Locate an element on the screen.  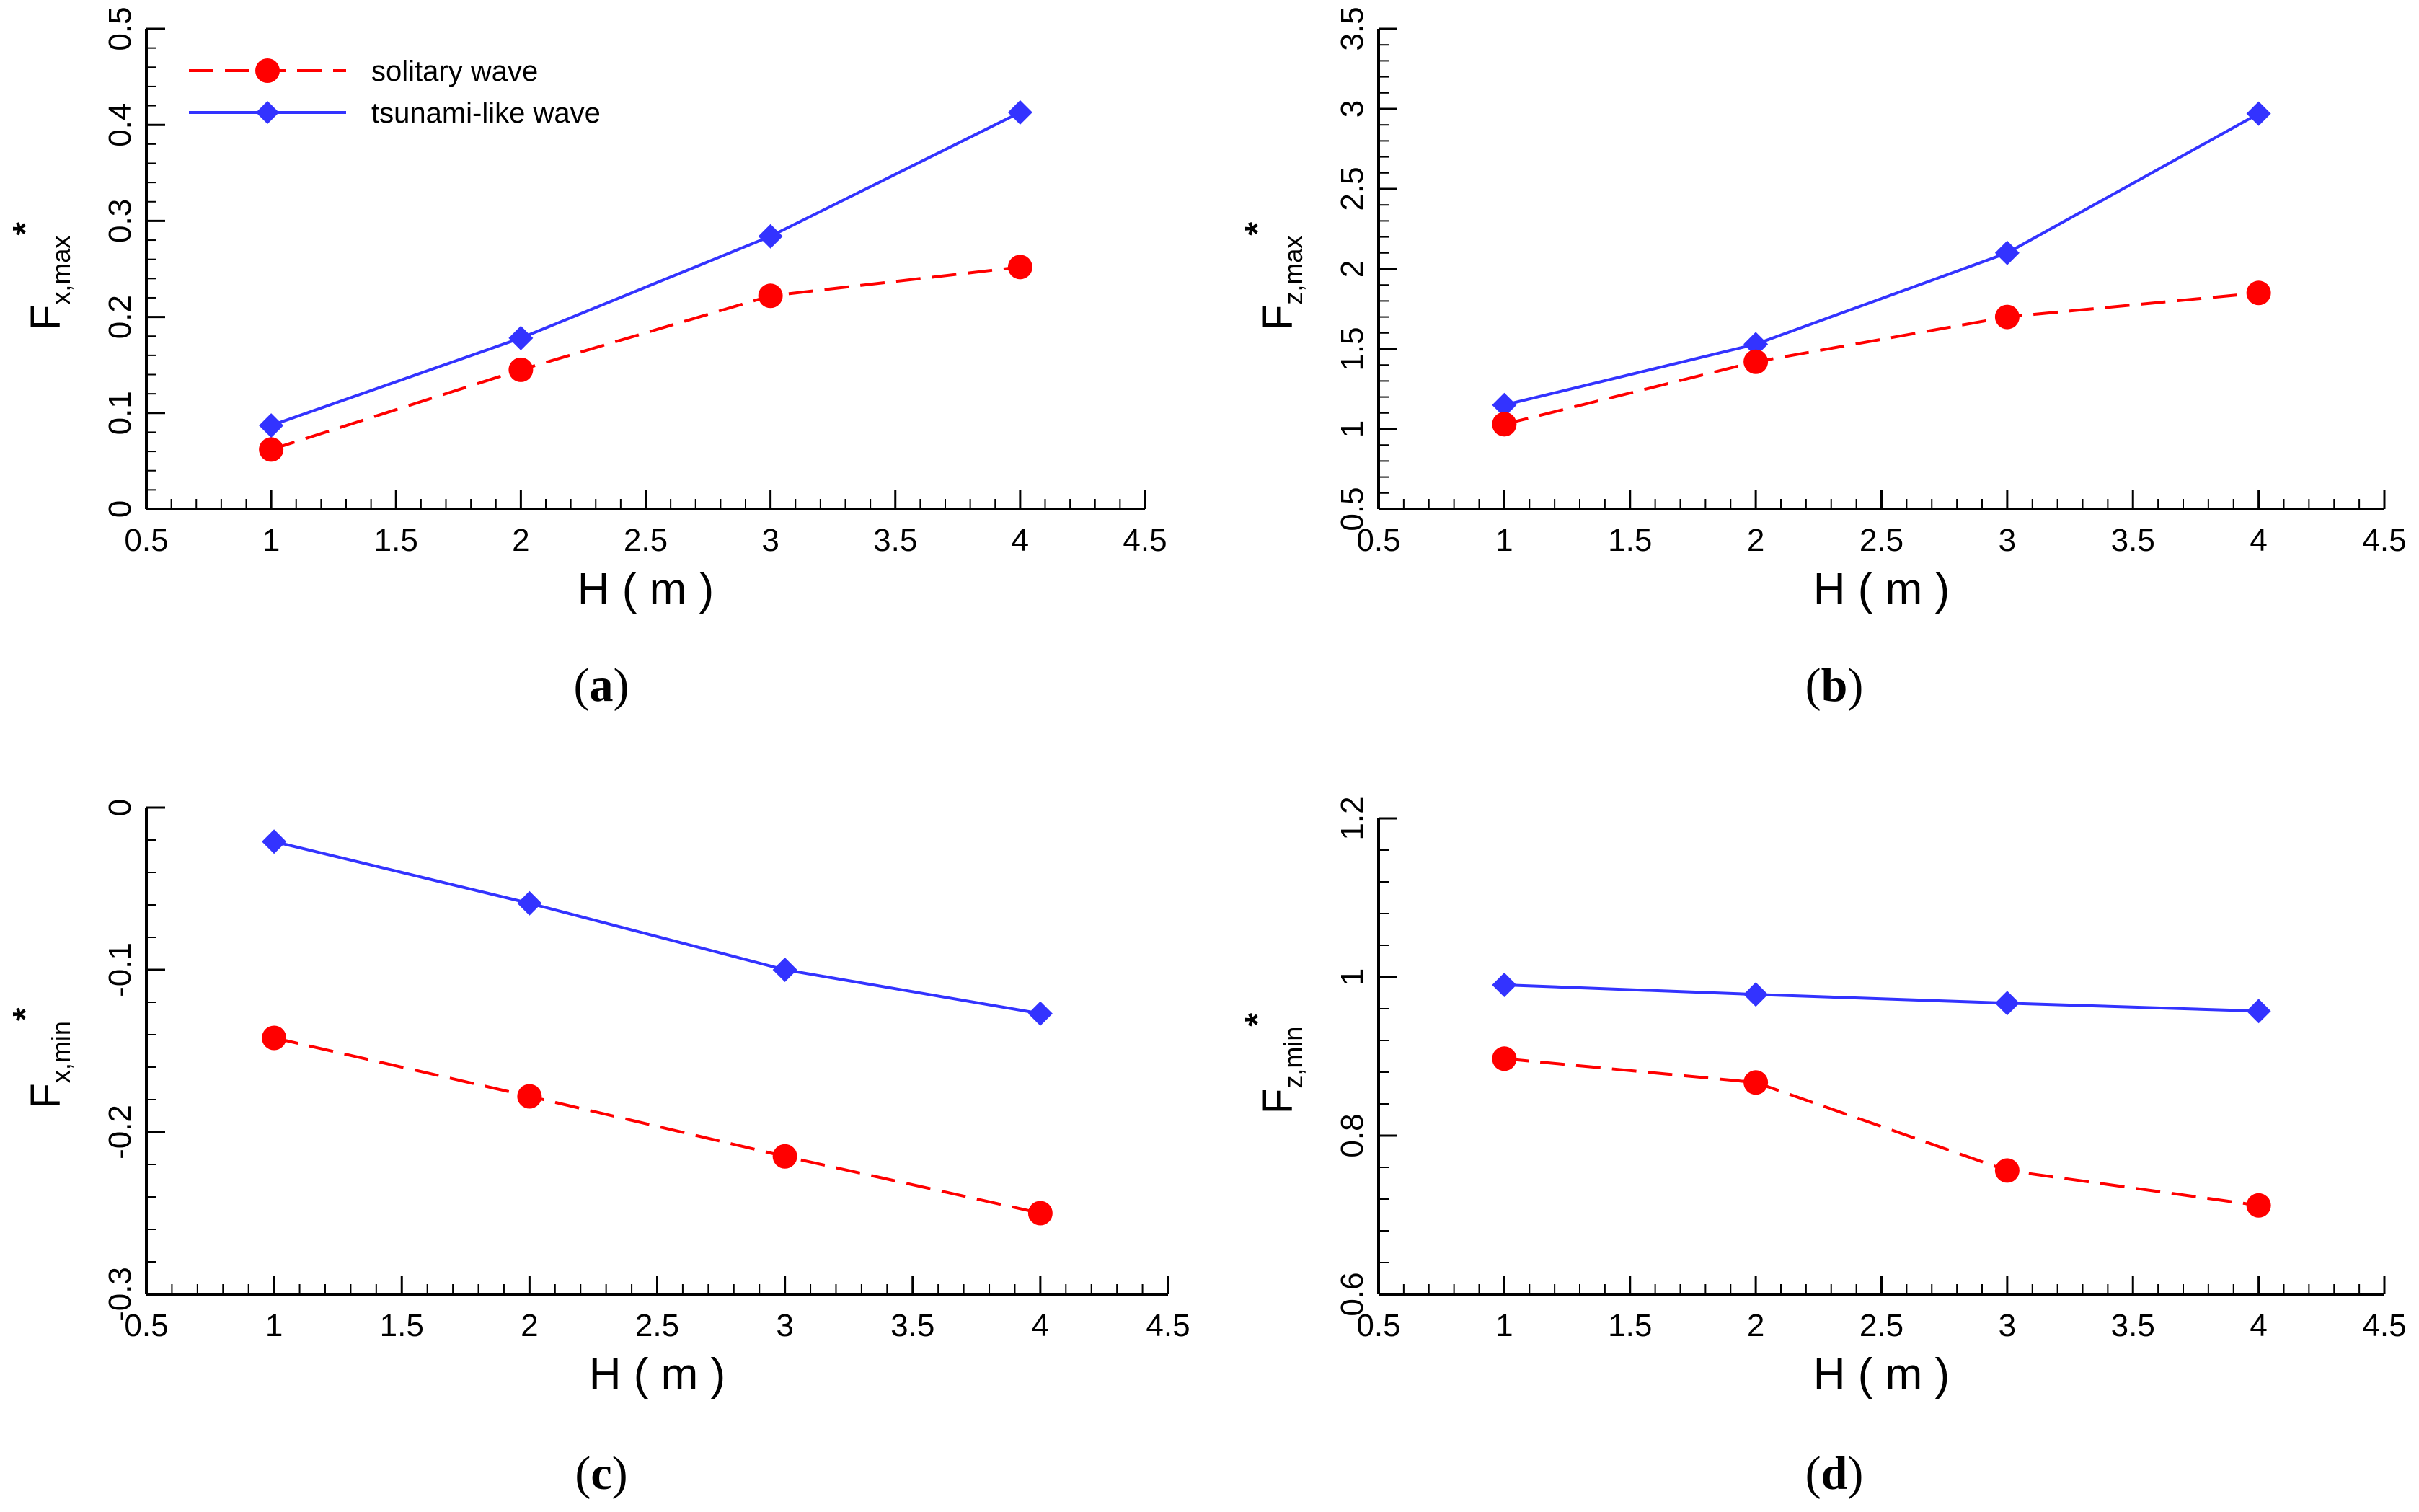
y-tick-label: 0.1 is located at coordinates (120, 413).